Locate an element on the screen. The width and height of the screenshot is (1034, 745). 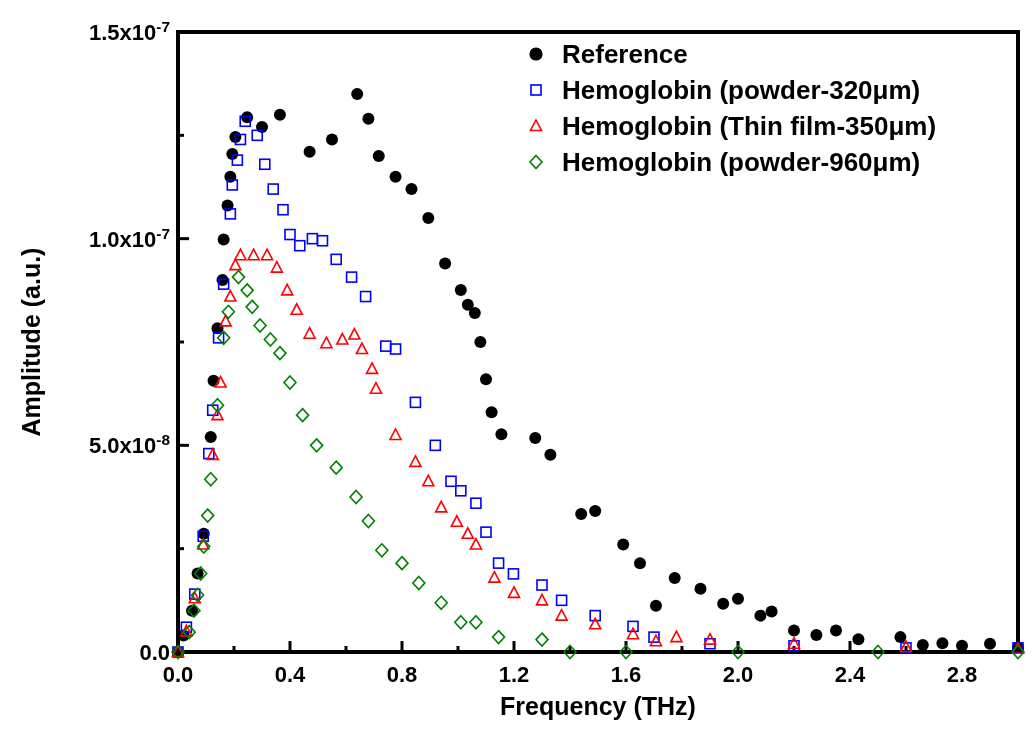
y-axis-title: Amplitude (a.u.) is located at coordinates (31, 342).